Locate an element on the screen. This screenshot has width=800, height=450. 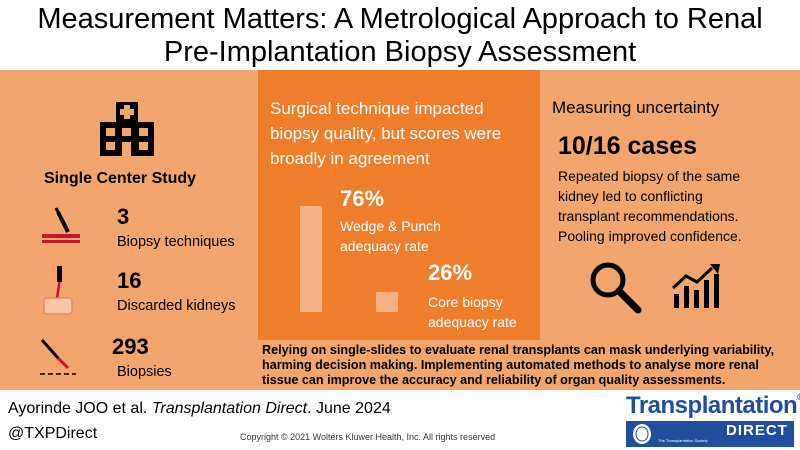
trend-chart-icon is located at coordinates (695, 286).